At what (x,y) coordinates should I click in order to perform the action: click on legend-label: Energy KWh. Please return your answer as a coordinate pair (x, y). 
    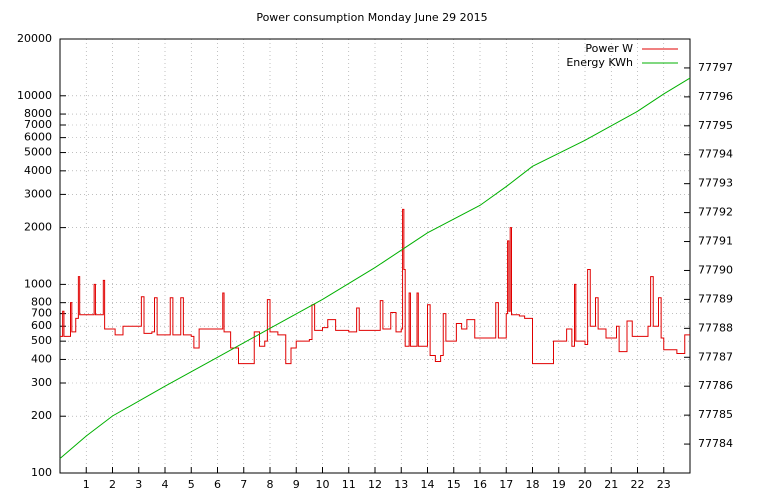
    Looking at the image, I should click on (599, 62).